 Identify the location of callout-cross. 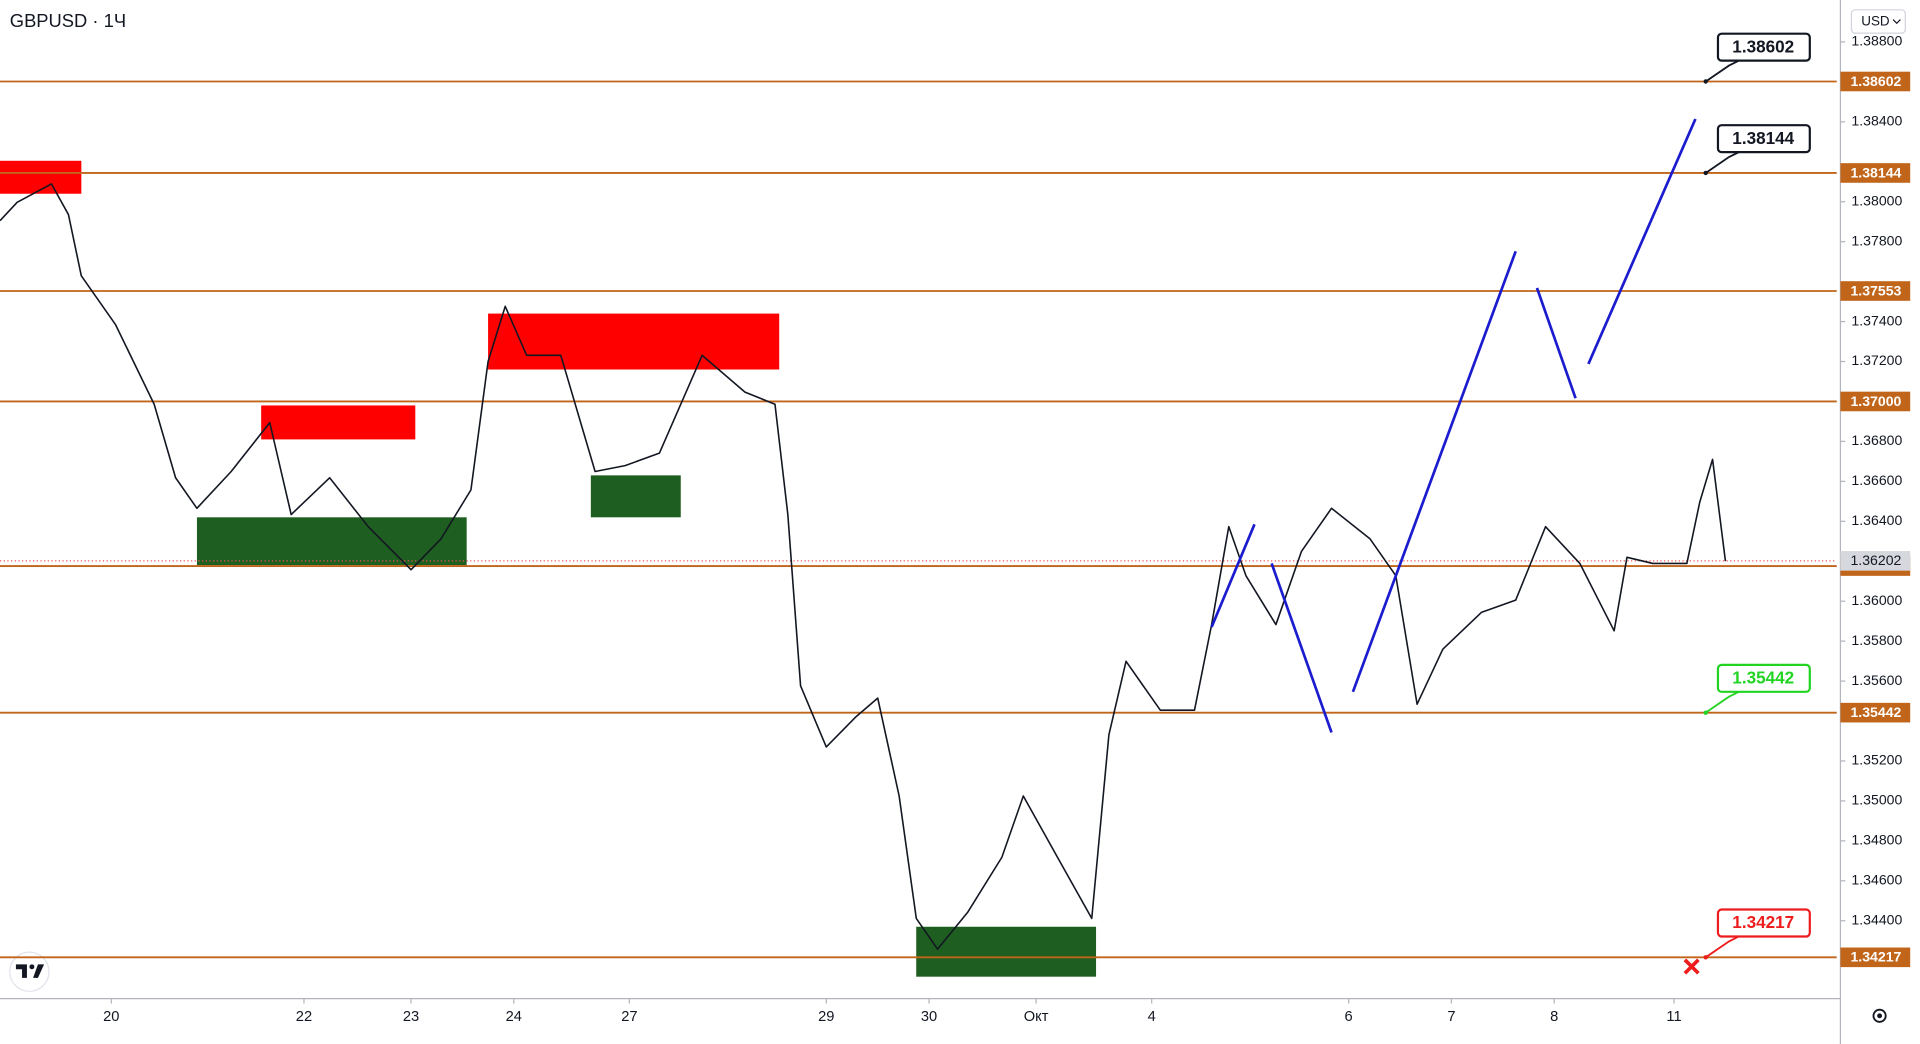
(1691, 966).